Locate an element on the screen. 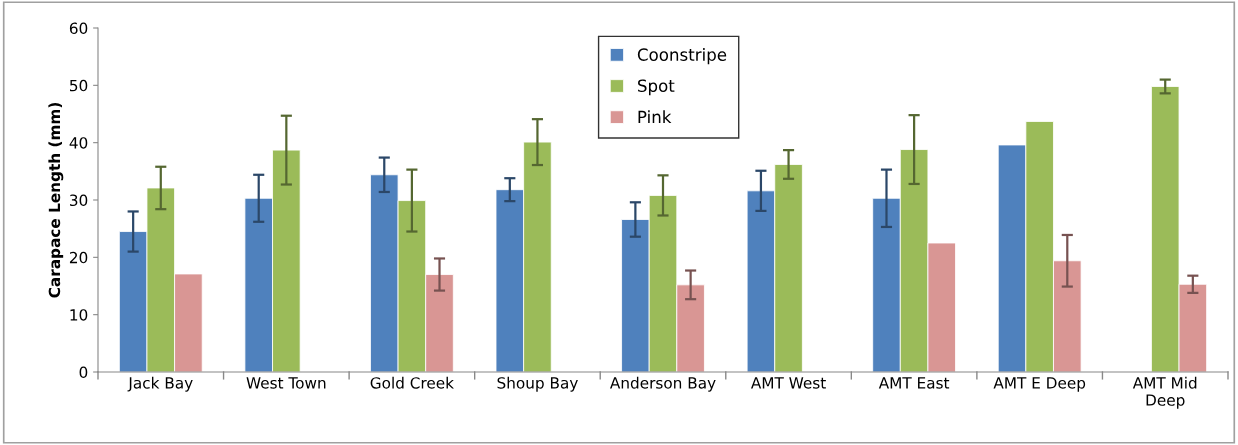  x-tick-label: Gold Creek is located at coordinates (412, 382).